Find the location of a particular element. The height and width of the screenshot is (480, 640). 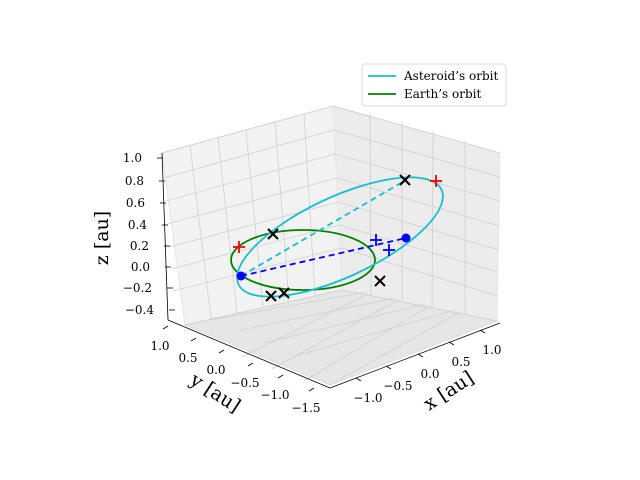

asteroid-node-line is located at coordinates (323, 228).